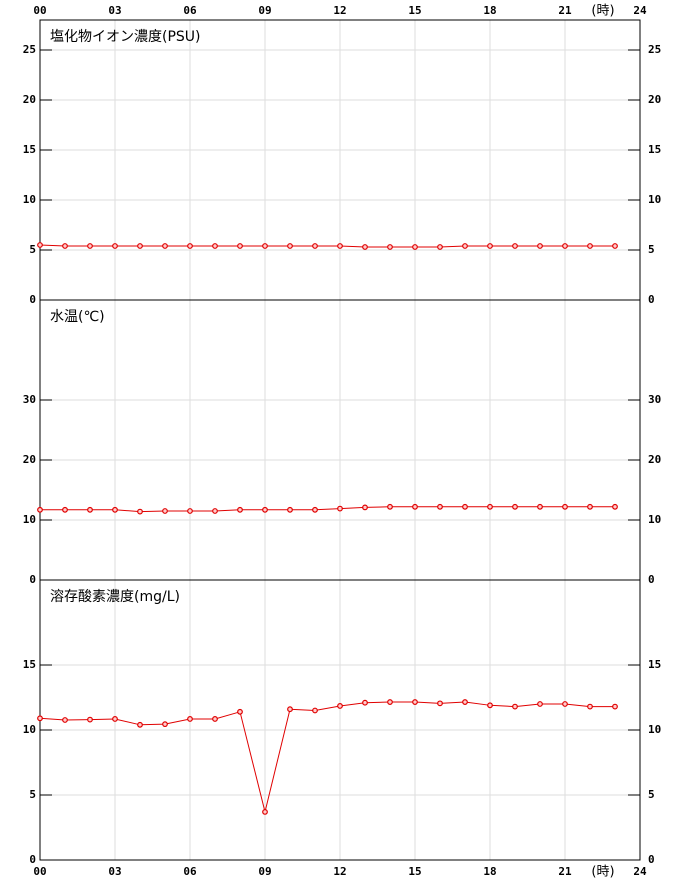  What do you see at coordinates (39, 10) in the screenshot?
I see `x-tick-label: 00` at bounding box center [39, 10].